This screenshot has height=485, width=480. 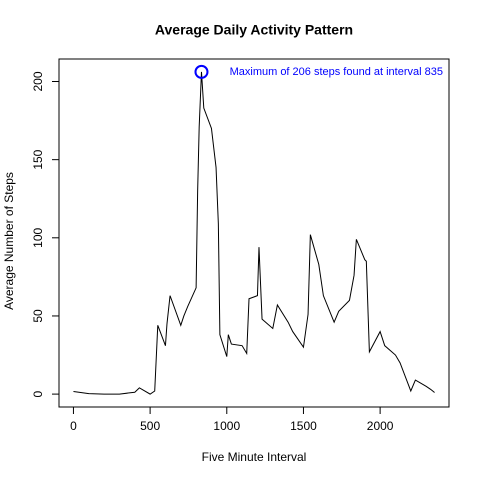 What do you see at coordinates (38, 316) in the screenshot?
I see `y-tick-label: 50` at bounding box center [38, 316].